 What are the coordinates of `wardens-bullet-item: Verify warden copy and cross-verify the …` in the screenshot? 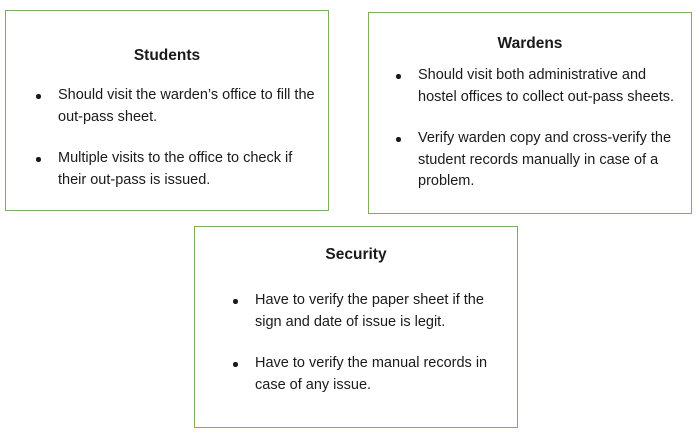 It's located at (538, 160).